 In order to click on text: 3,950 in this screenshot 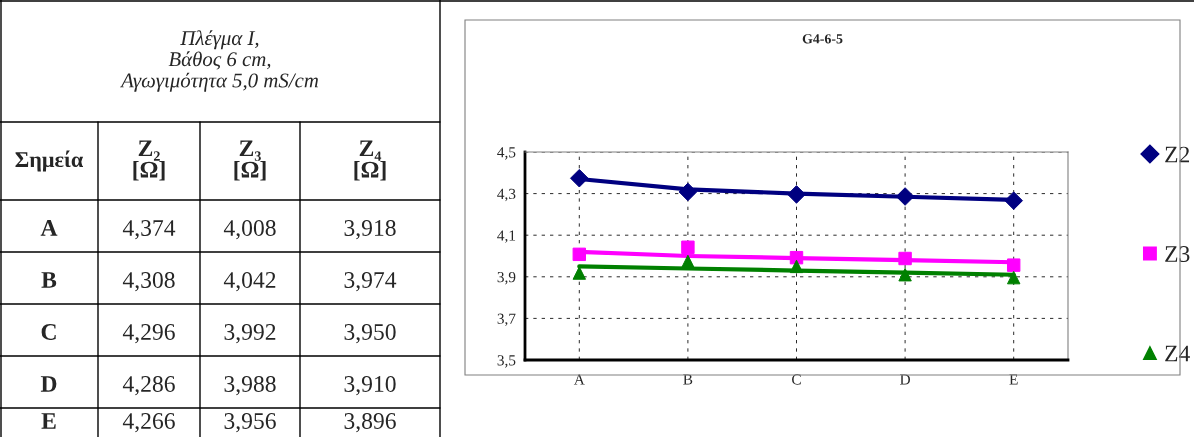, I will do `click(370, 333)`.